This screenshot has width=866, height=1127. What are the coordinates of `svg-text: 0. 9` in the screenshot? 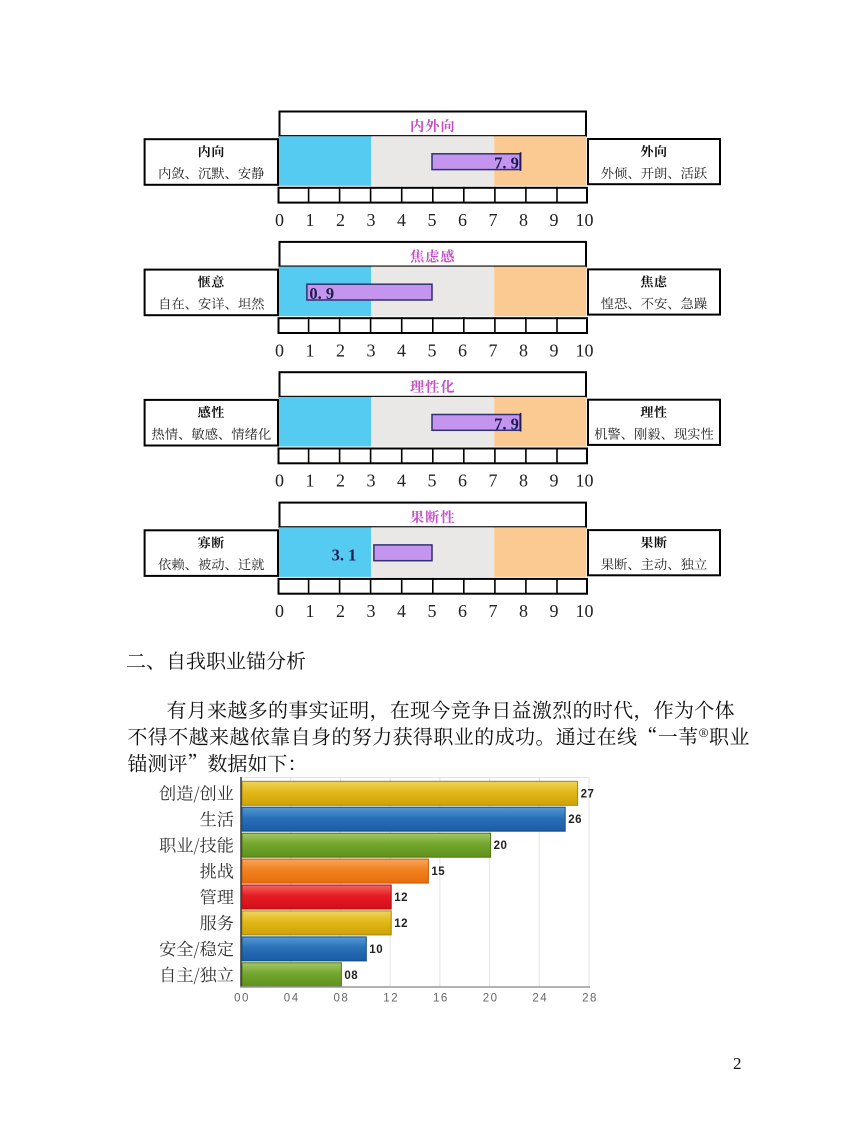 It's located at (321, 293).